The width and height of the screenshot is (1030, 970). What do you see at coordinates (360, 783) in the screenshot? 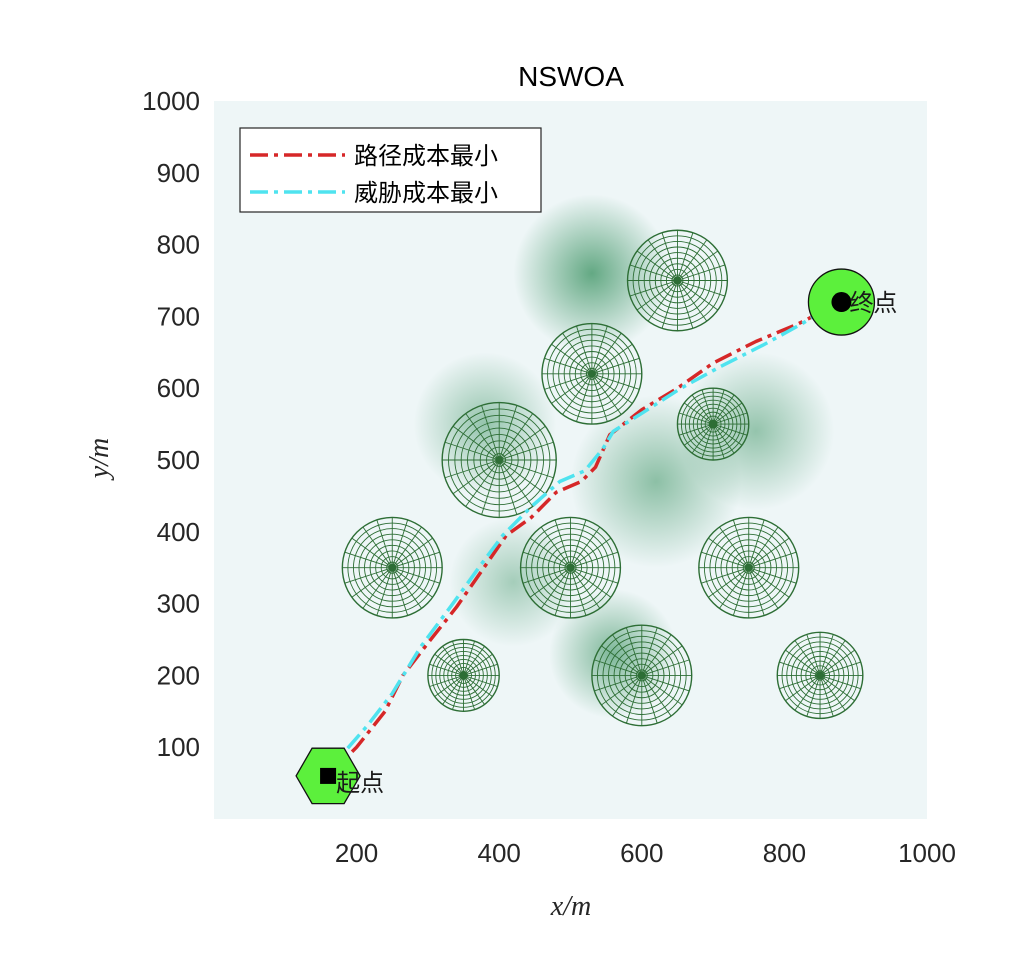
I see `start-label: 起点` at bounding box center [360, 783].